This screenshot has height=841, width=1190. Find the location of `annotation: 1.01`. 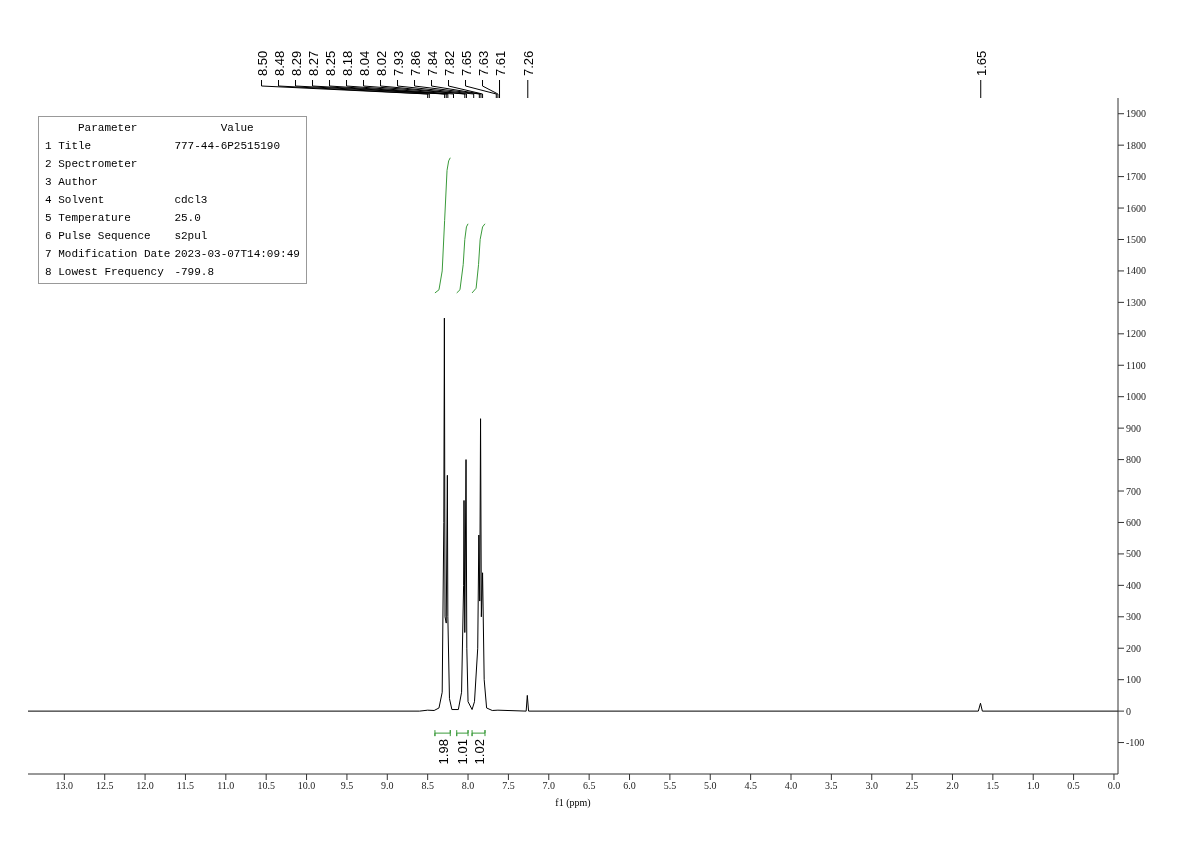

annotation: 1.01 is located at coordinates (463, 752).